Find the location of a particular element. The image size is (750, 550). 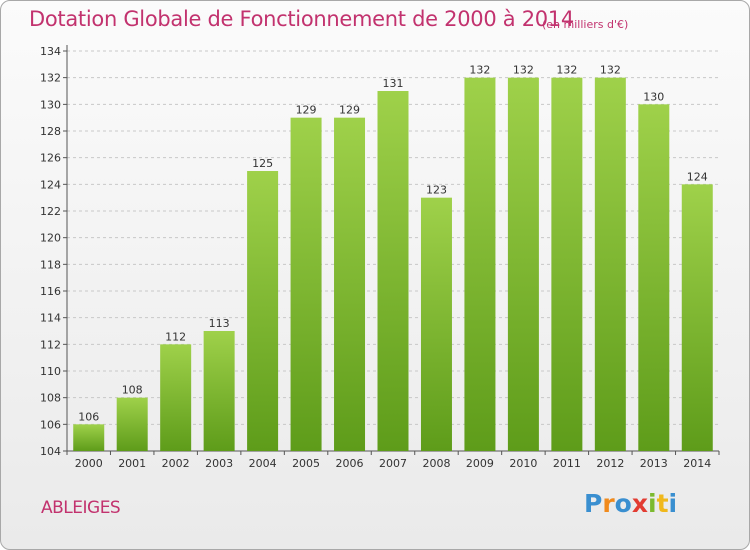

x-tick-label: 2010 is located at coordinates (523, 463).